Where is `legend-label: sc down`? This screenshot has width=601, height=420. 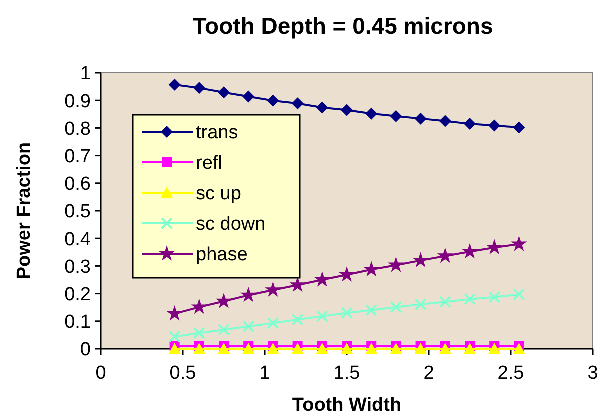 legend-label: sc down is located at coordinates (231, 225).